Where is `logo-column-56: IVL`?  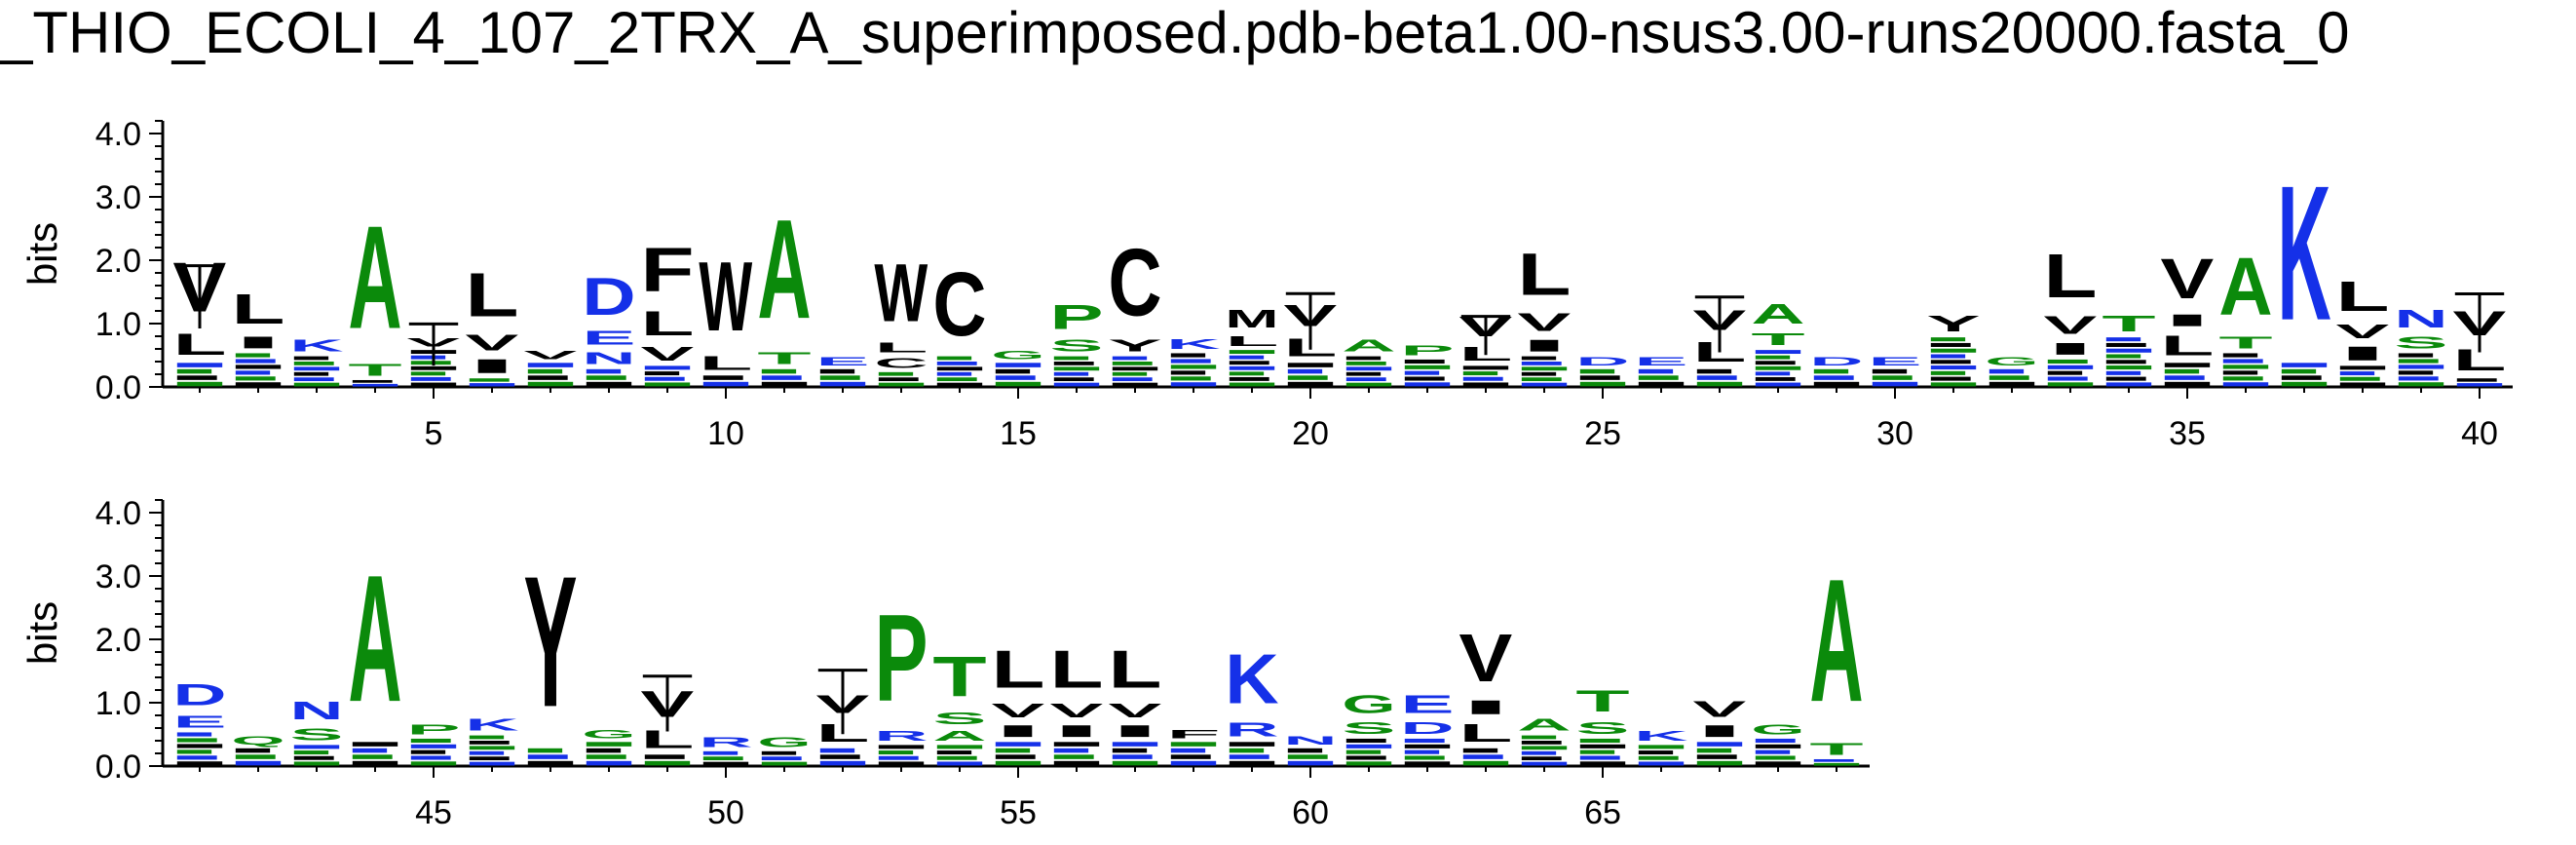
logo-column-56: IVL is located at coordinates (1076, 703).